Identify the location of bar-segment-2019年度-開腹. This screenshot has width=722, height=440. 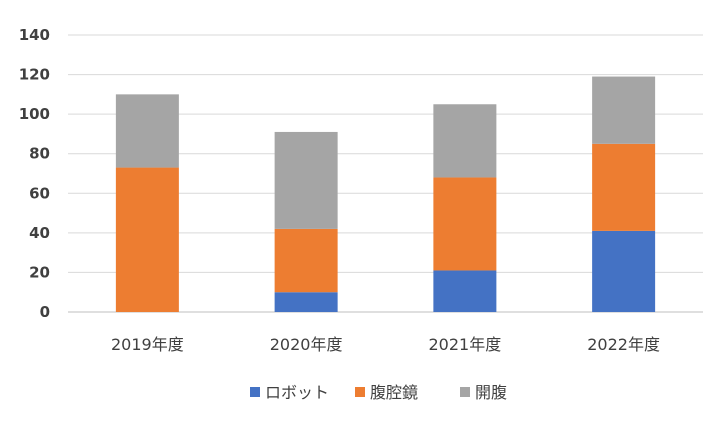
(147, 131).